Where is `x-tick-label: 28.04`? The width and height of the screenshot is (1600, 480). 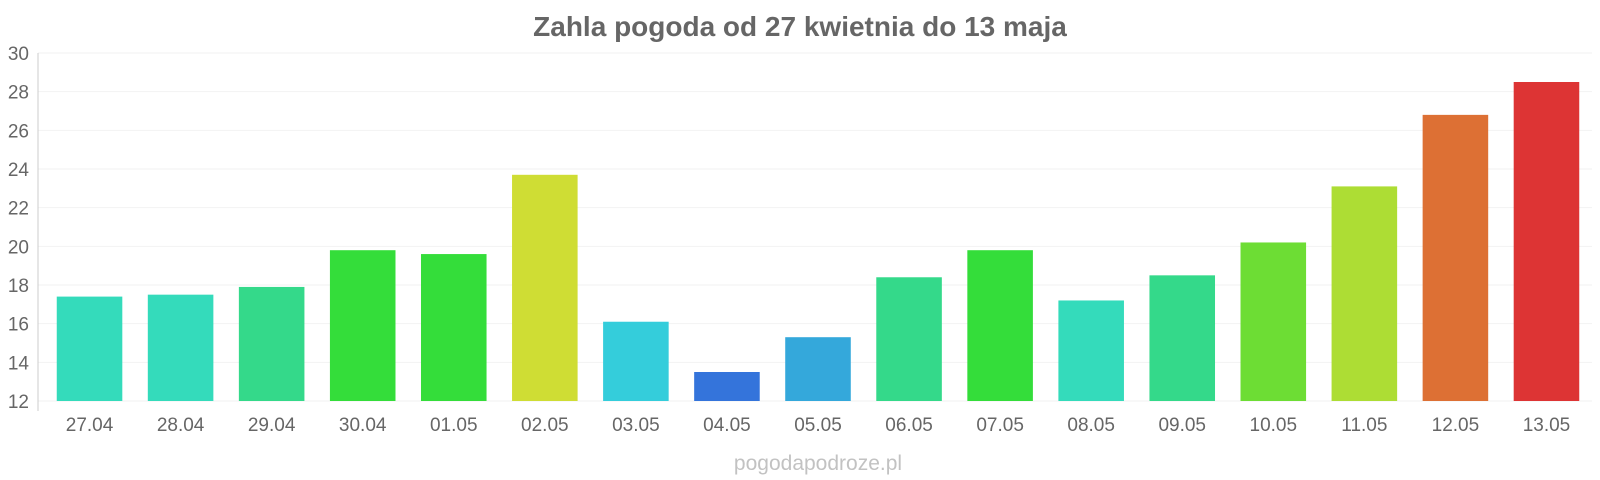
x-tick-label: 28.04 is located at coordinates (181, 425).